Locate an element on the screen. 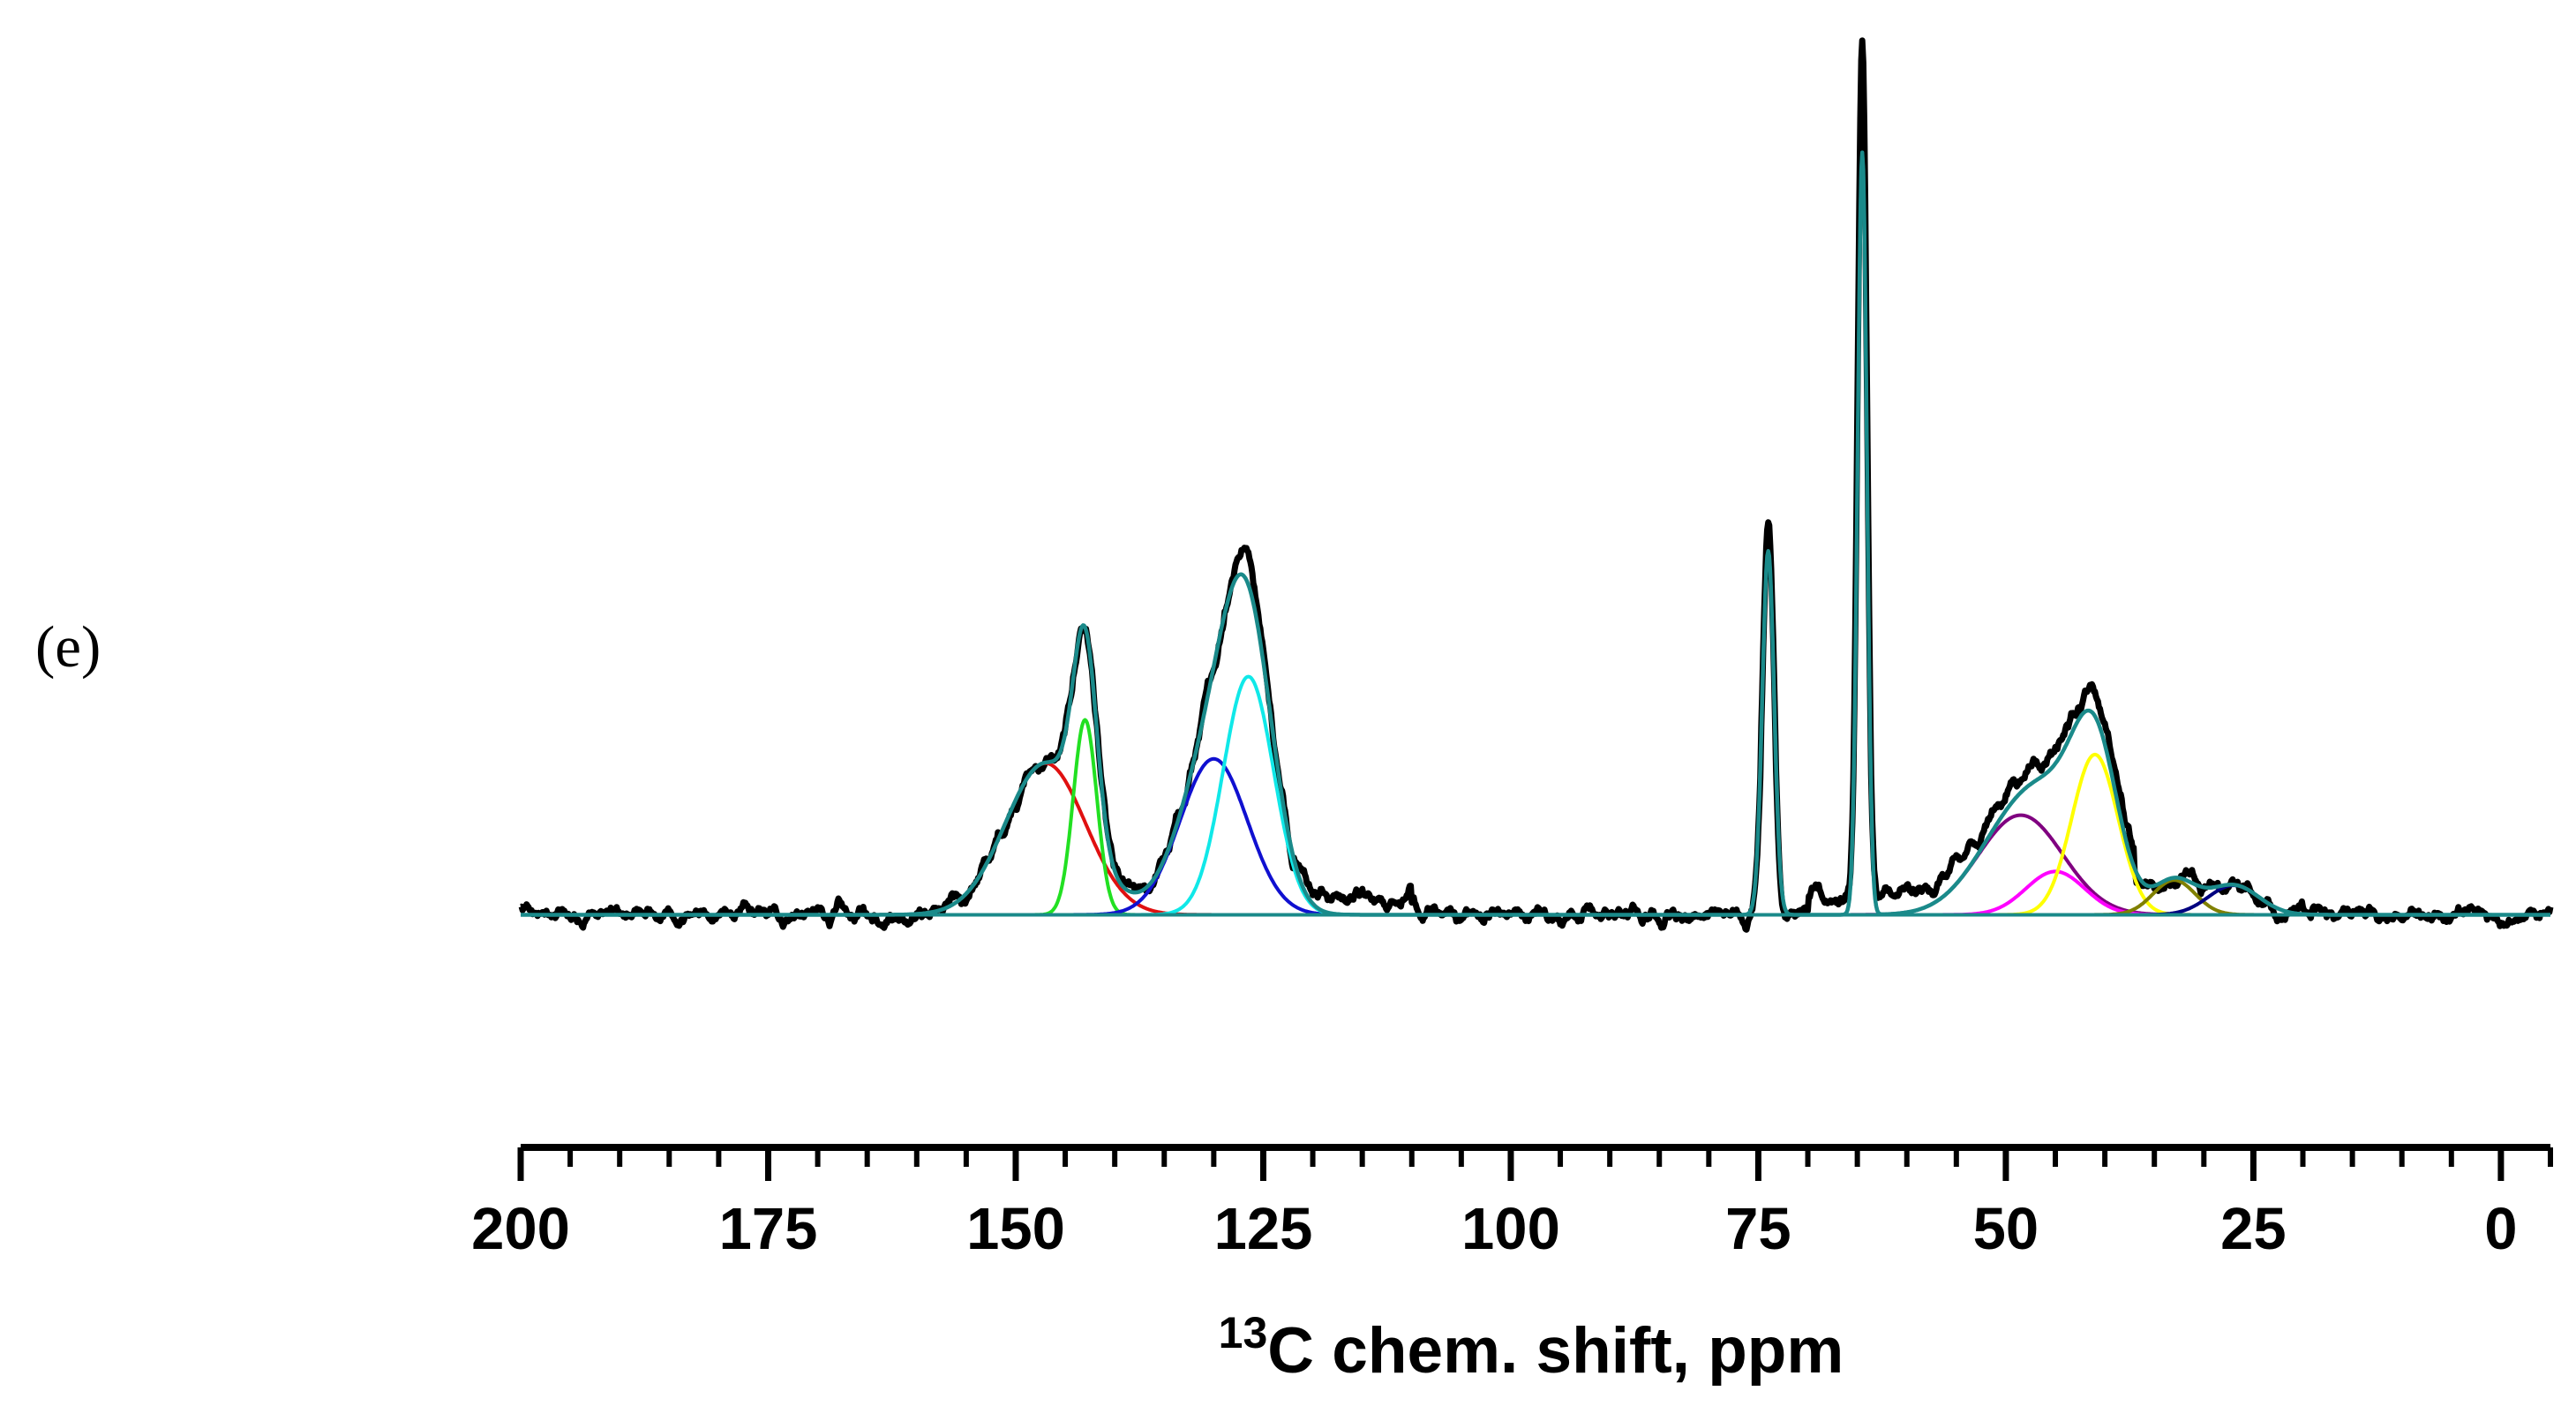 This screenshot has height=1406, width=2576. x-tick-label: 175 is located at coordinates (768, 1229).